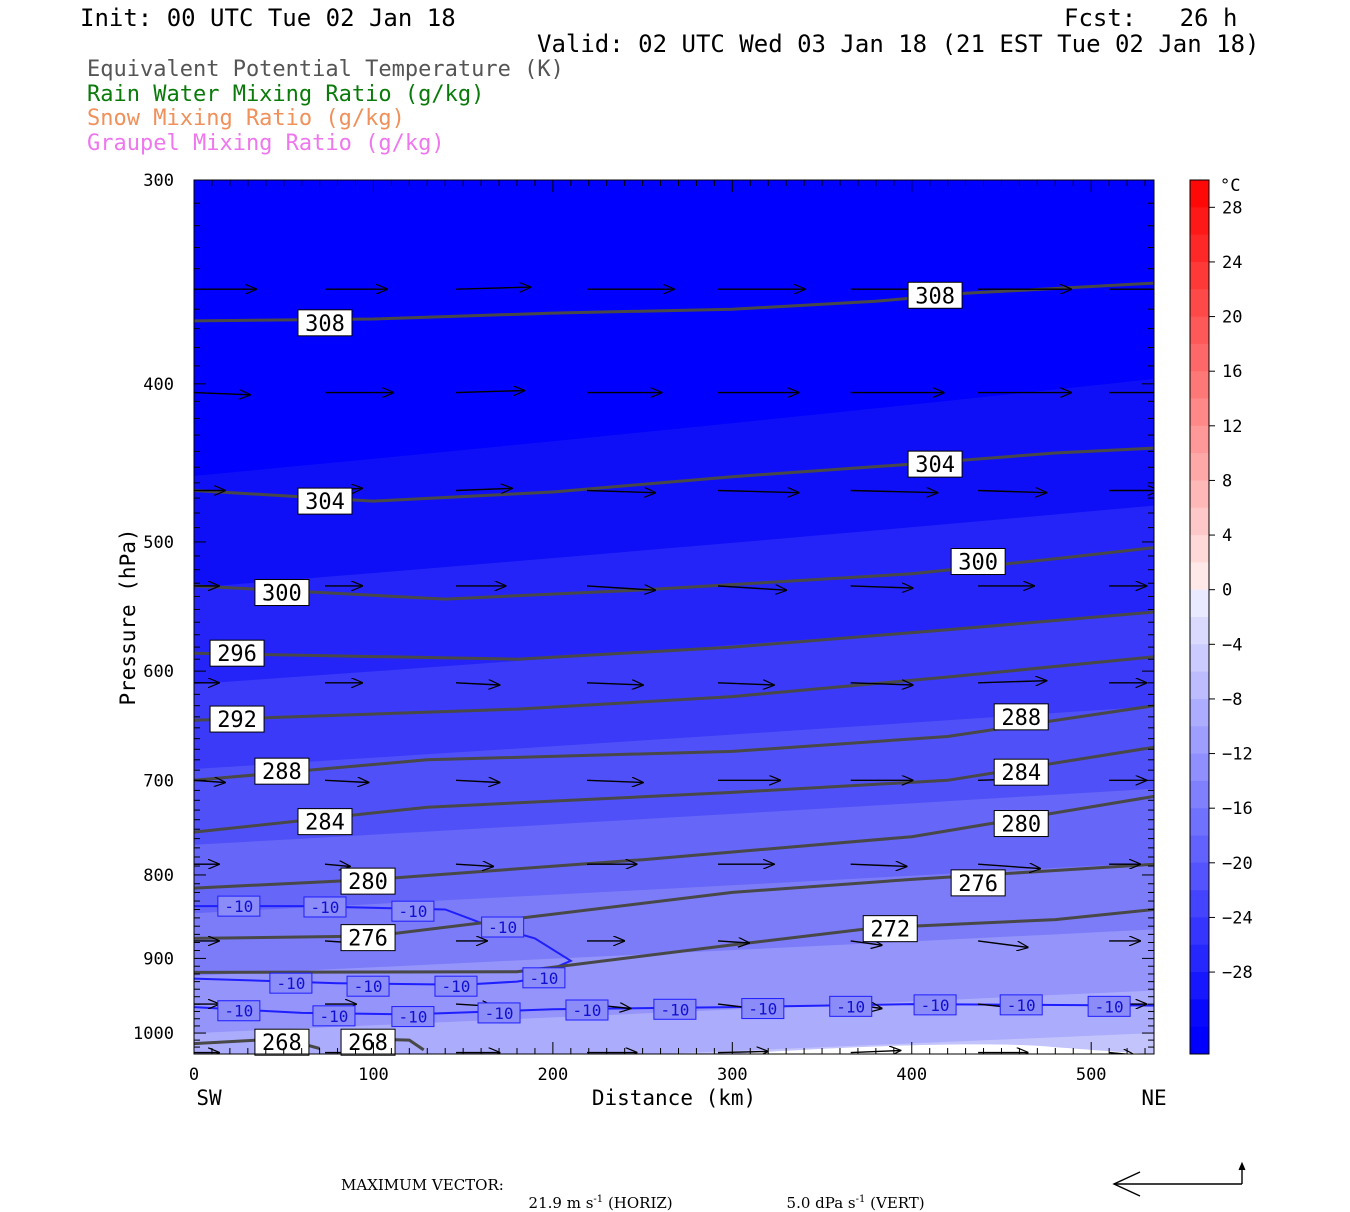 The width and height of the screenshot is (1350, 1212). I want to click on y-tick-label: 500, so click(158, 543).